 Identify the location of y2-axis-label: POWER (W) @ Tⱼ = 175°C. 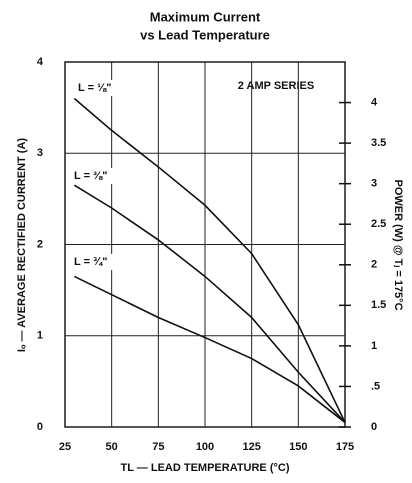
(398, 244).